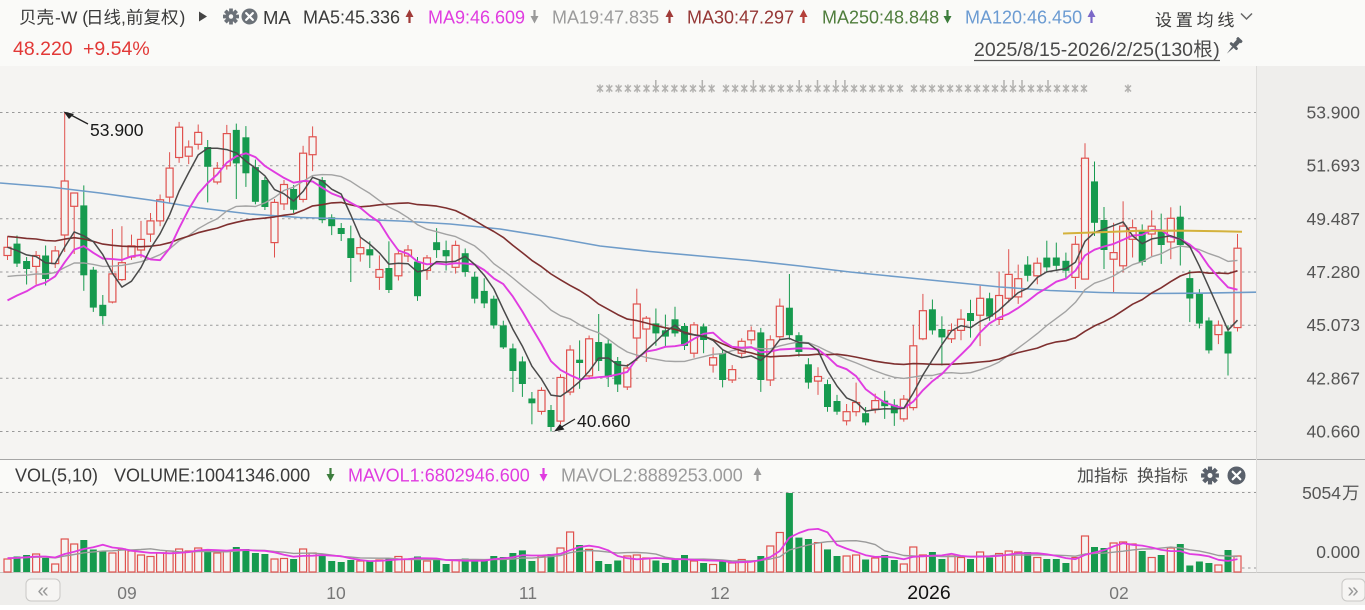 The width and height of the screenshot is (1365, 610). I want to click on svg-text: 45.073, so click(1333, 325).